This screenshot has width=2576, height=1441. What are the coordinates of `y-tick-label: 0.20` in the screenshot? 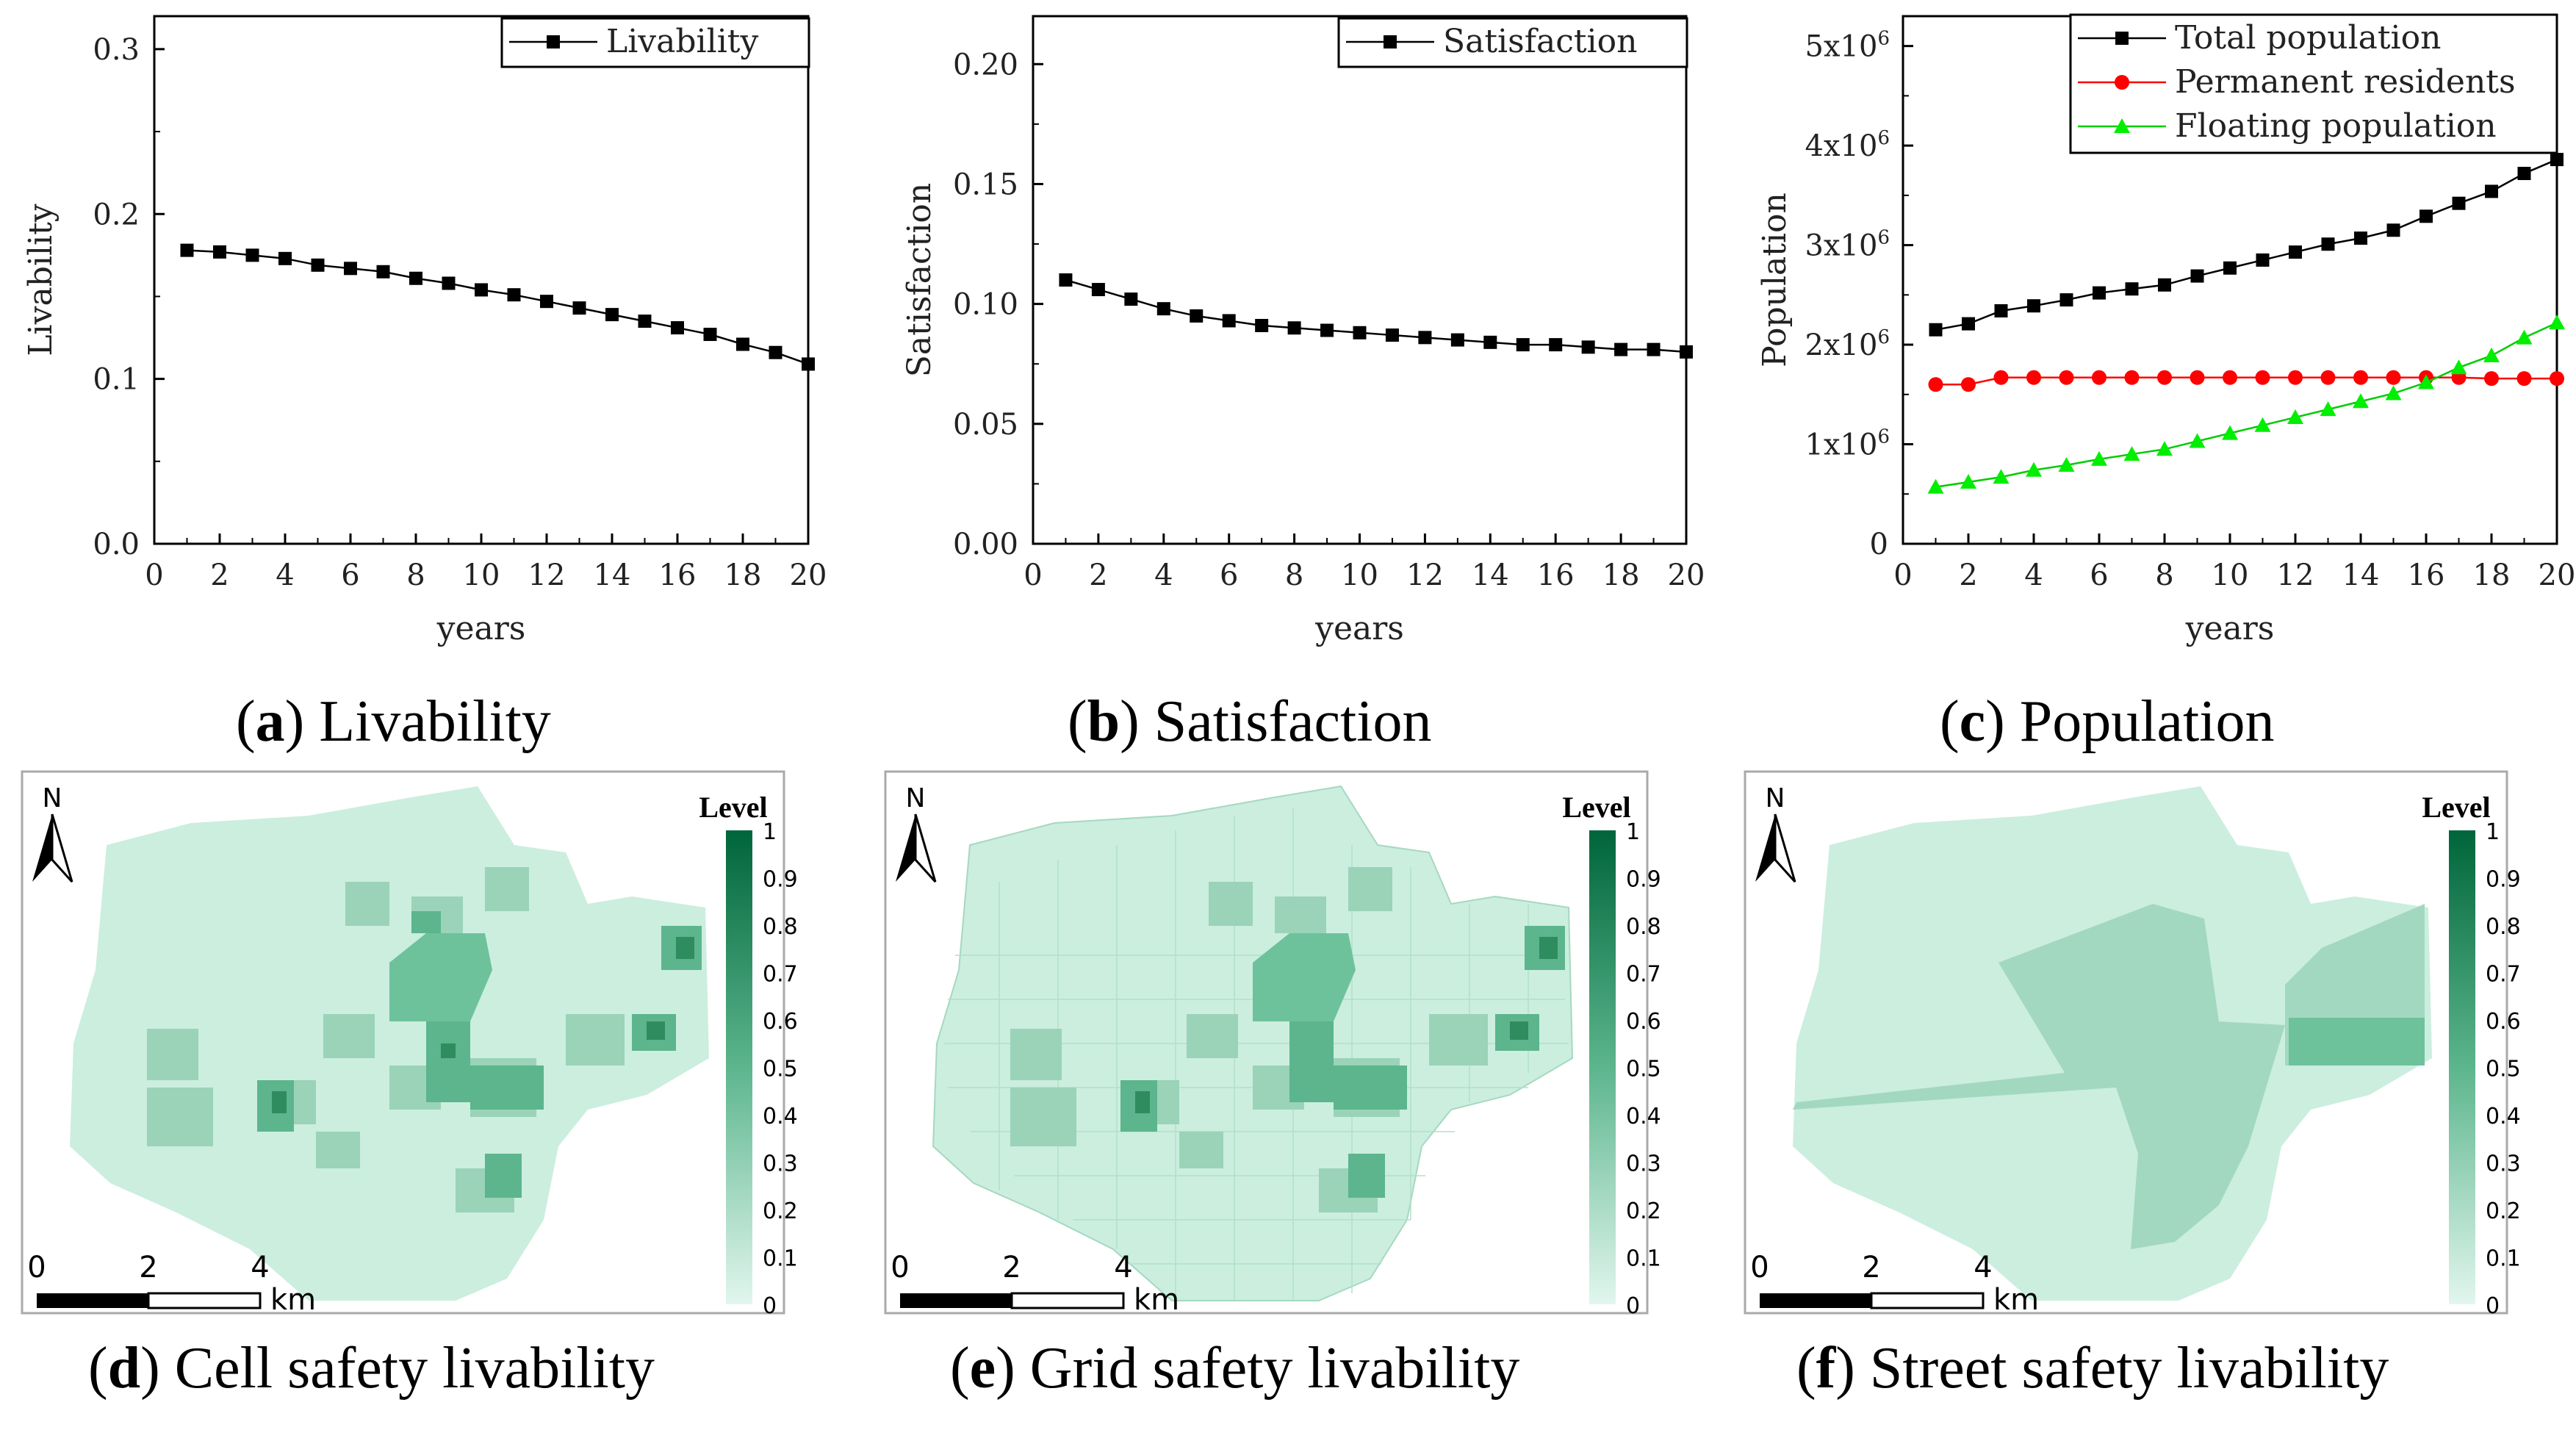 It's located at (985, 65).